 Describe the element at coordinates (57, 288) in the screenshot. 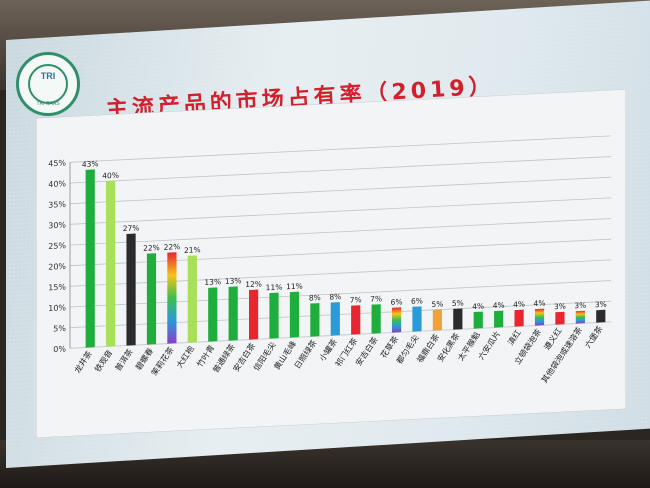

I see `y-tick-label: 15%` at that location.